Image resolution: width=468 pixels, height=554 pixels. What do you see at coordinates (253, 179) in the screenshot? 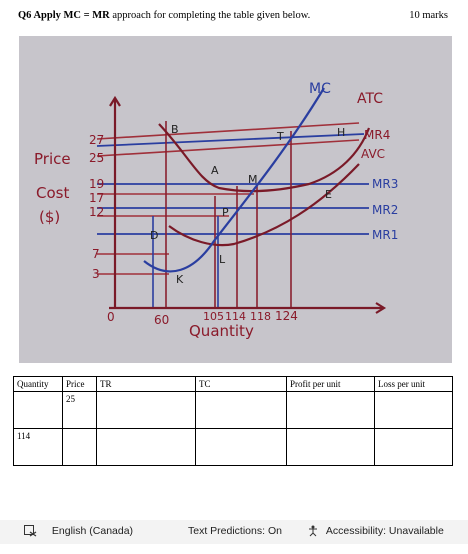
I see `point-m: M` at bounding box center [253, 179].